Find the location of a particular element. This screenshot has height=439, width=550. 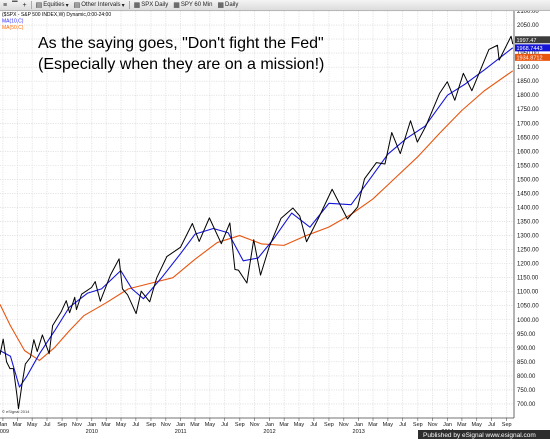

y-tick-label: 1500.00 is located at coordinates (528, 180).